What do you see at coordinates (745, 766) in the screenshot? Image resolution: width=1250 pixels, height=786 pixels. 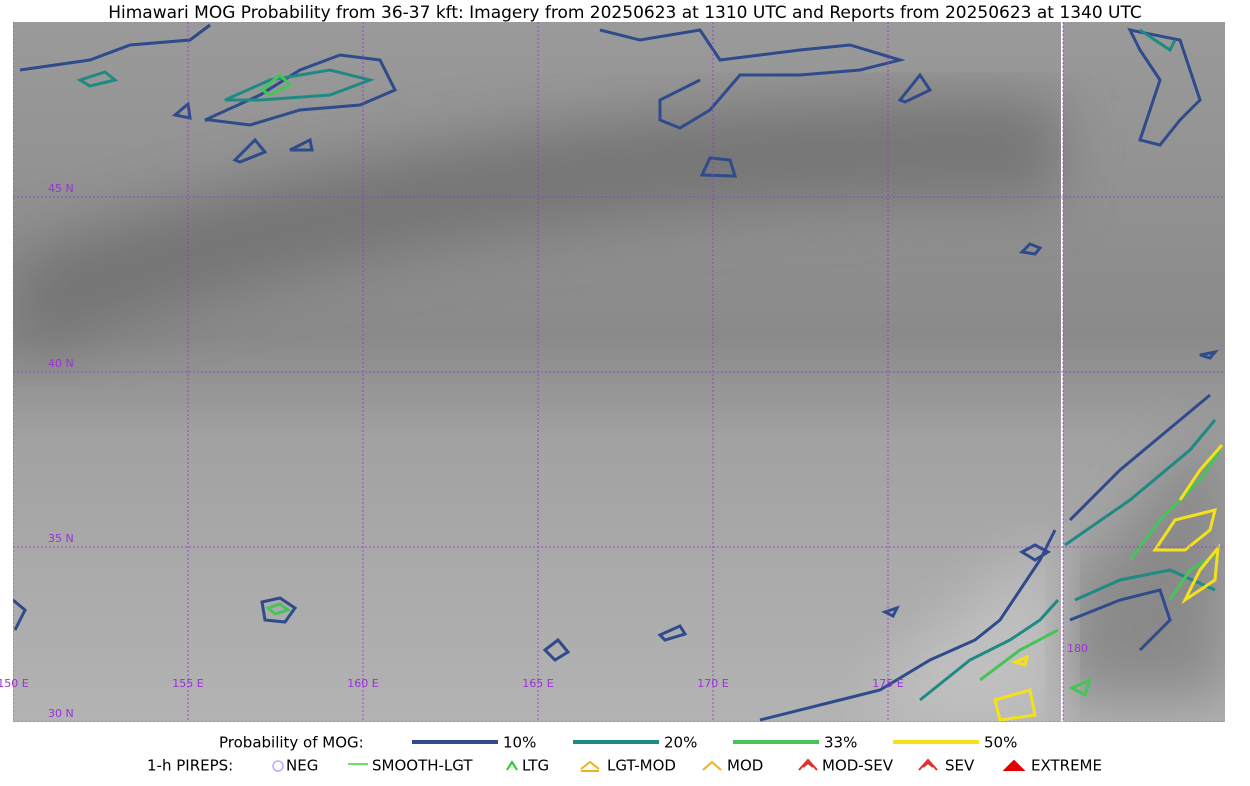 I see `legend-label: MOD` at bounding box center [745, 766].